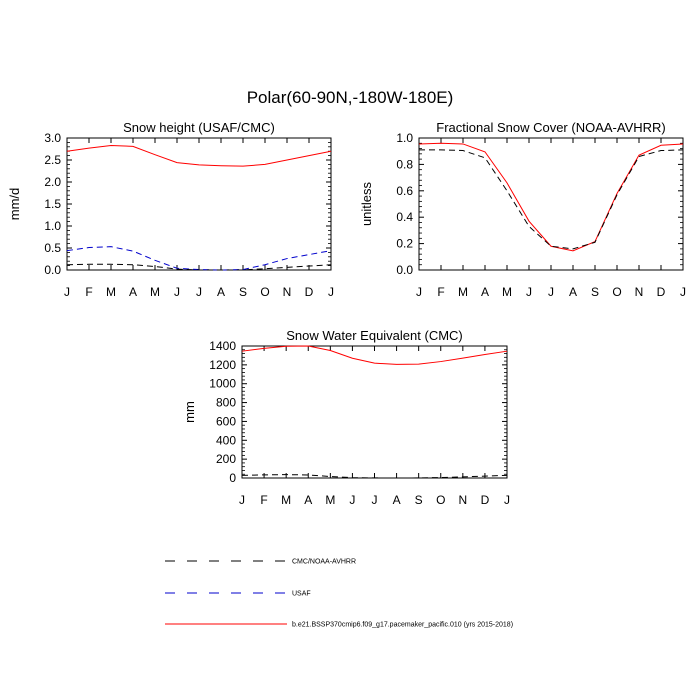  I want to click on chart-0-y-tick-label: 3.0, so click(52, 138).